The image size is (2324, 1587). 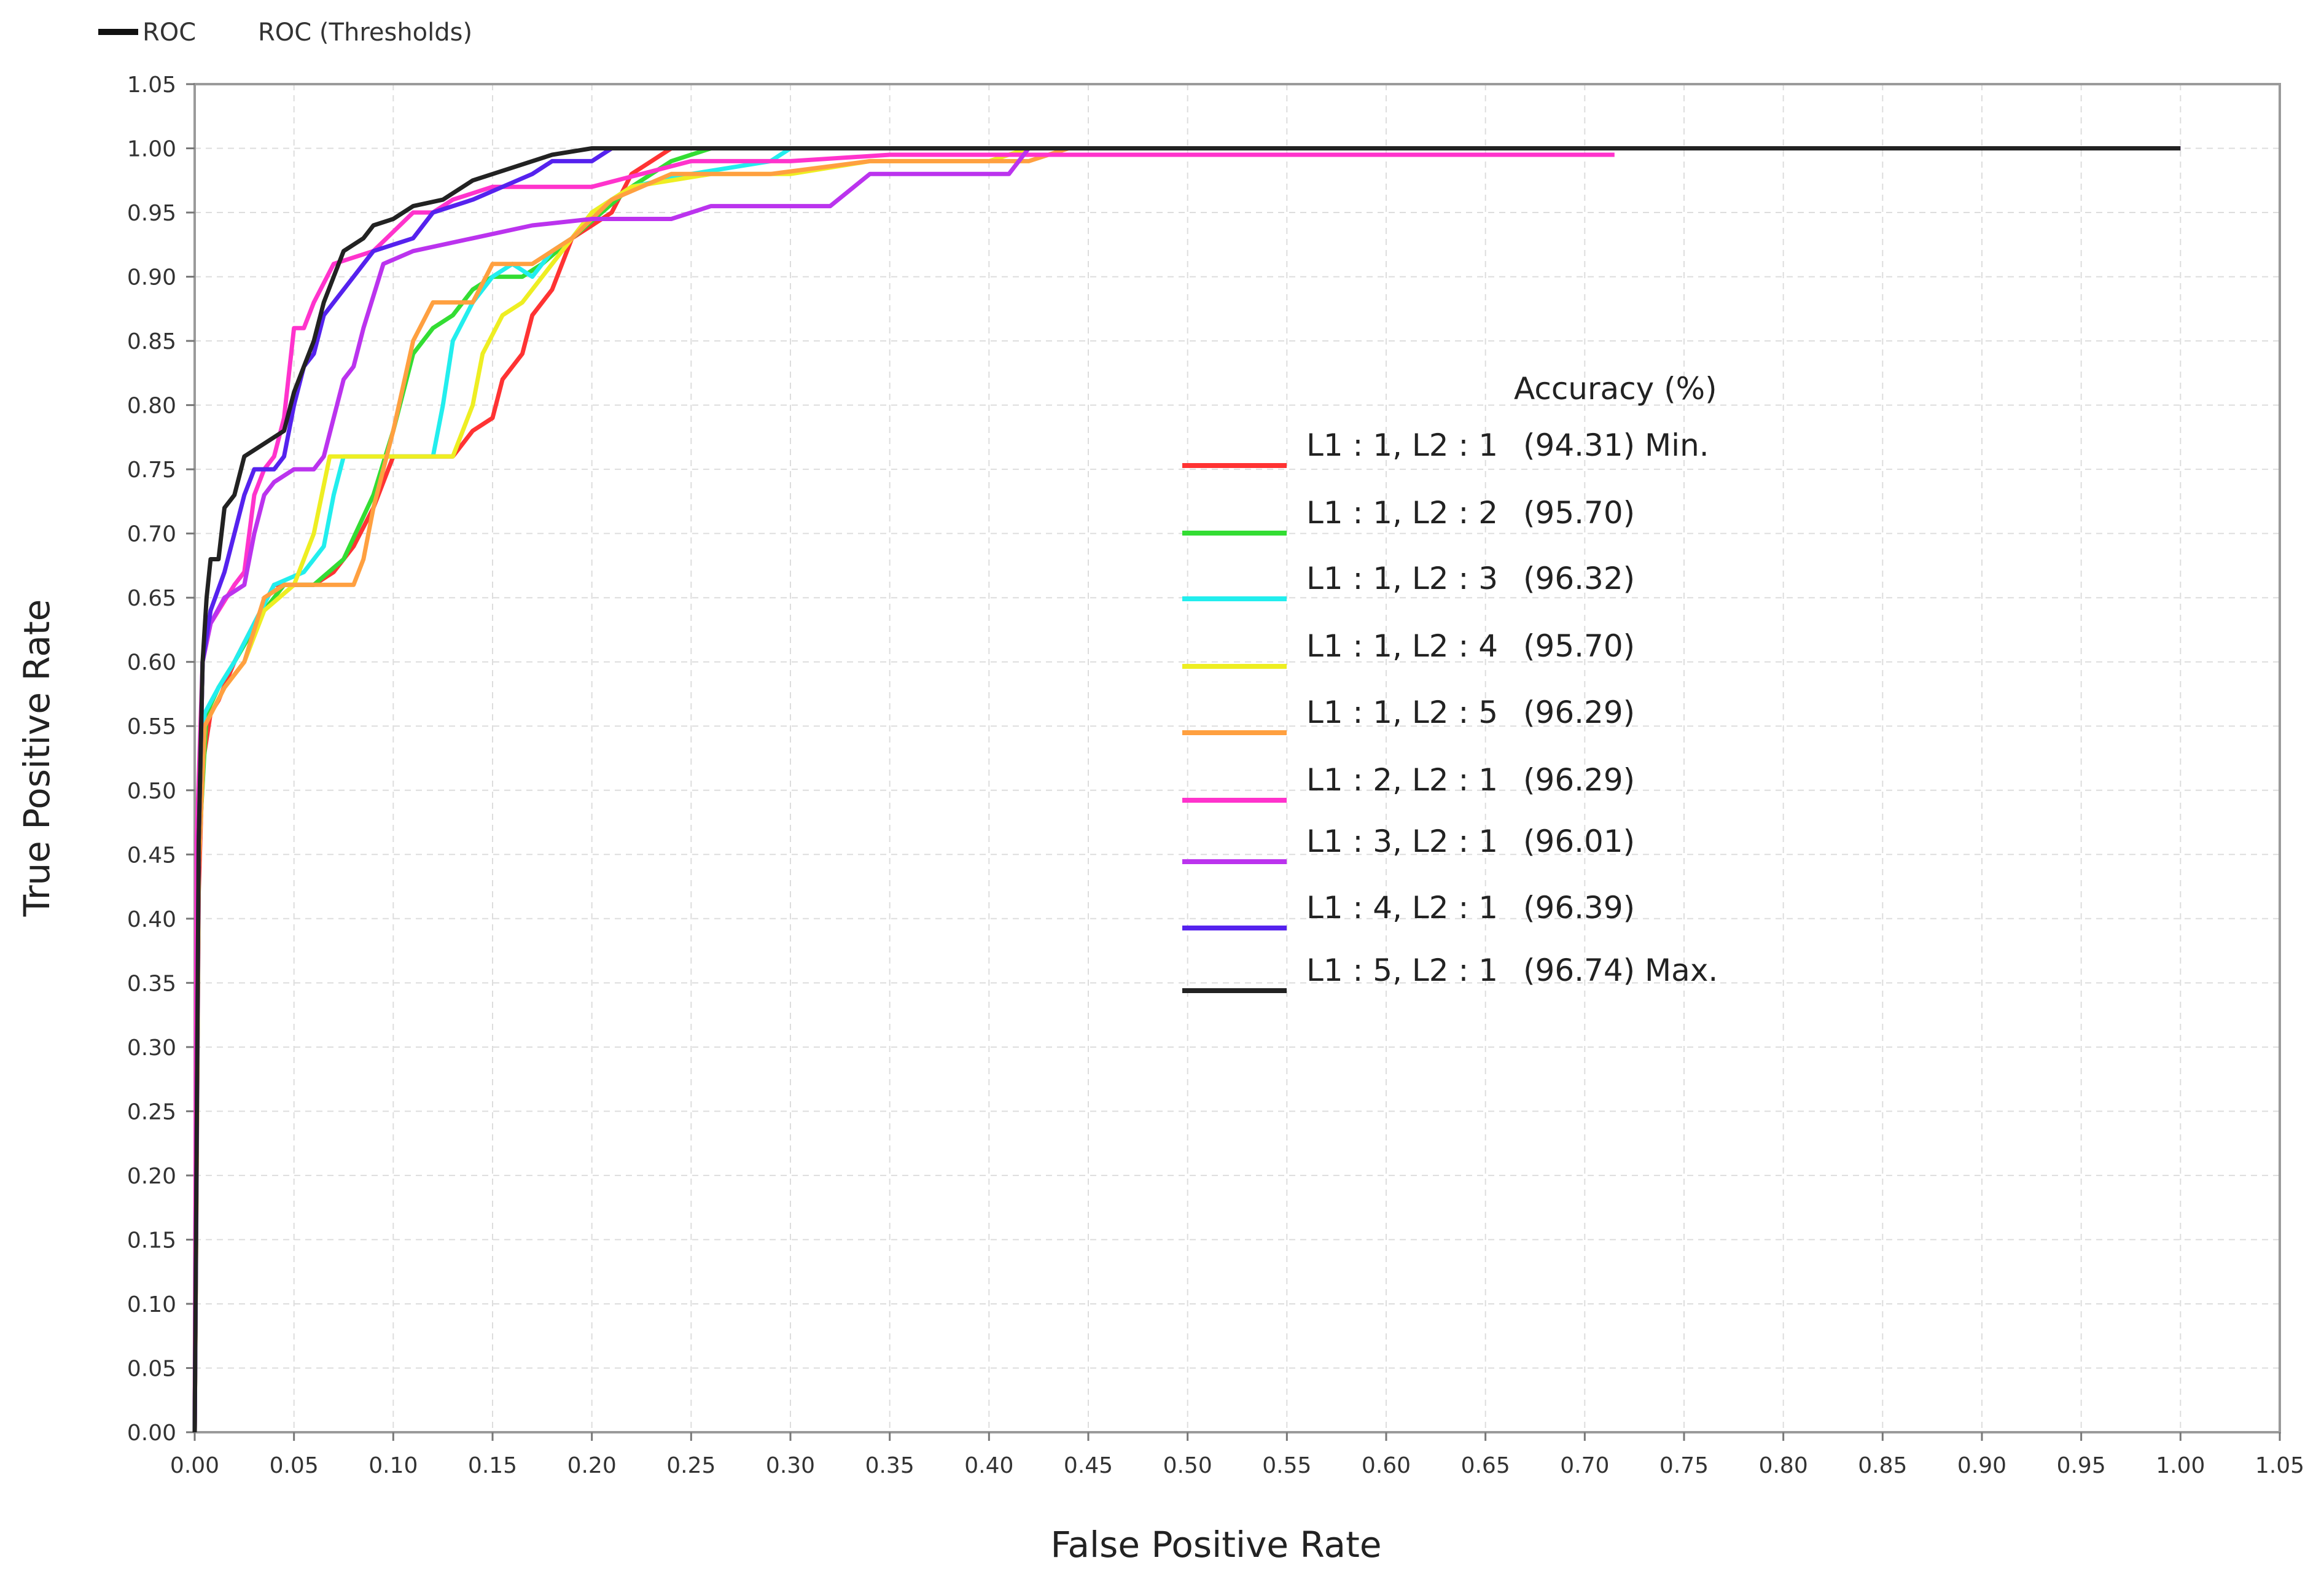 I want to click on y-tick-label: 0.50, so click(x=151, y=791).